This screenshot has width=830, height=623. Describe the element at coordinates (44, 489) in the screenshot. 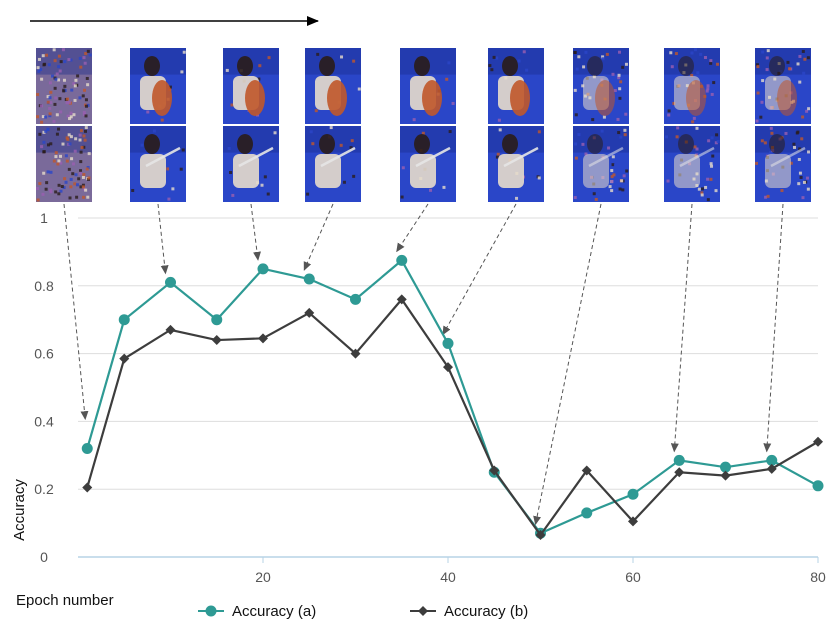

I see `y-tick-label: 0.2` at that location.